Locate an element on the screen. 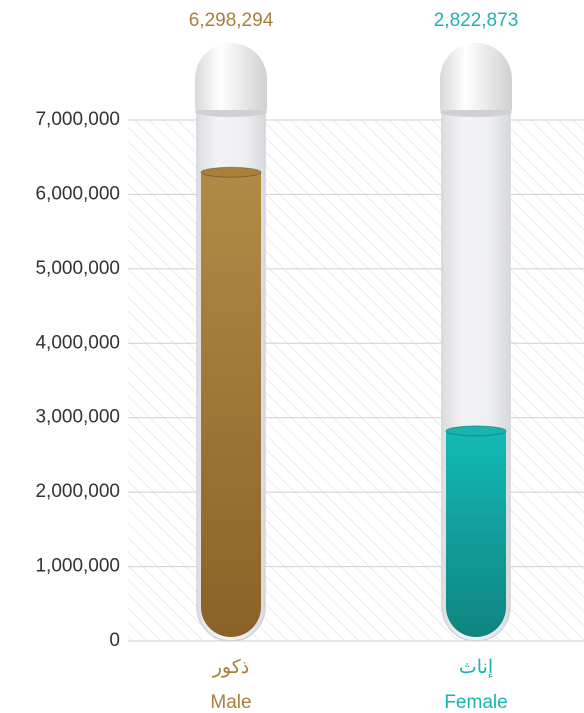 The height and width of the screenshot is (713, 584). y-tick-label: 5,000,000 is located at coordinates (77, 268).